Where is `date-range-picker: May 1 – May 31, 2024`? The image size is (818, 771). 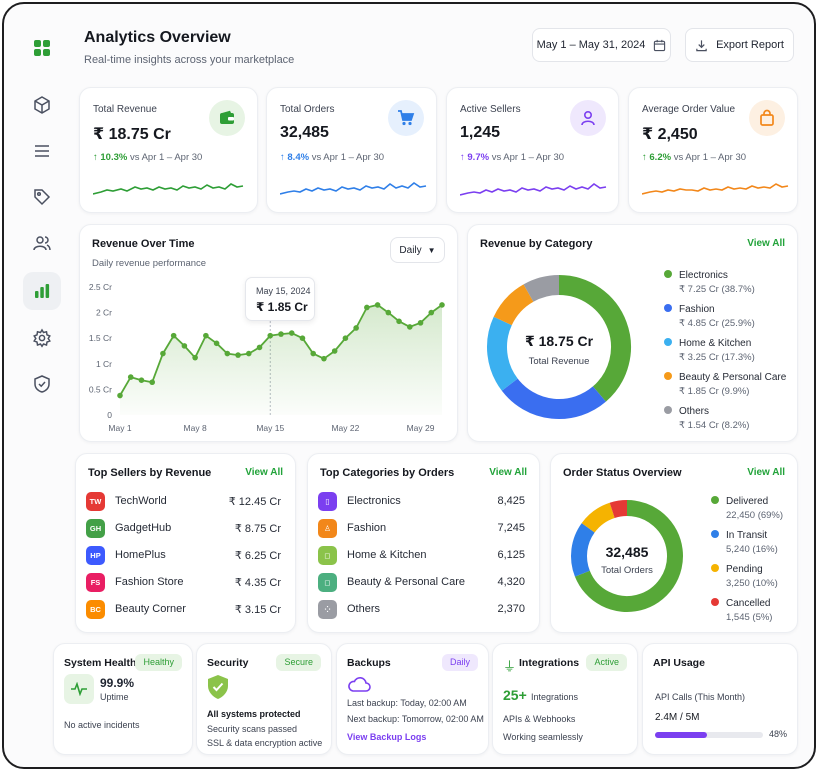
date-range-picker: May 1 – May 31, 2024 is located at coordinates (601, 45).